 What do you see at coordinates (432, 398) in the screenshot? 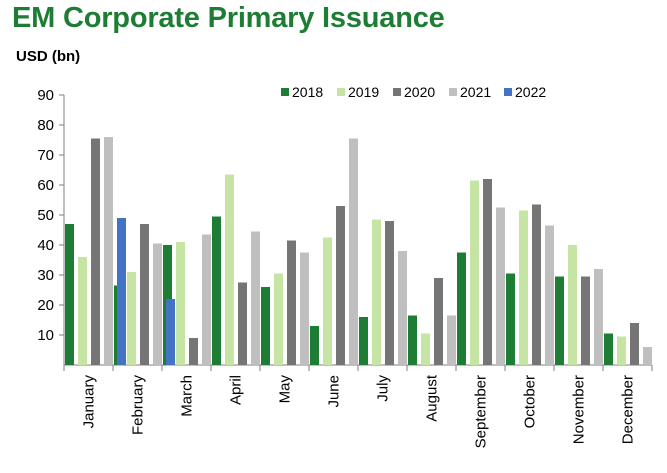
I see `x-tick-label-august: August` at bounding box center [432, 398].